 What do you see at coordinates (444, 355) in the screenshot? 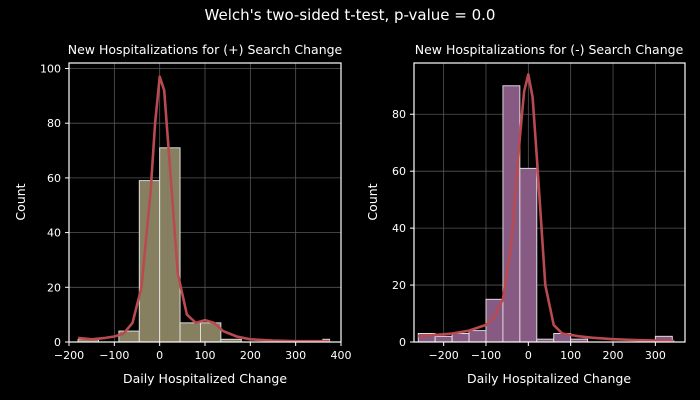
I see `right-x-tick-label: −200` at bounding box center [444, 355].